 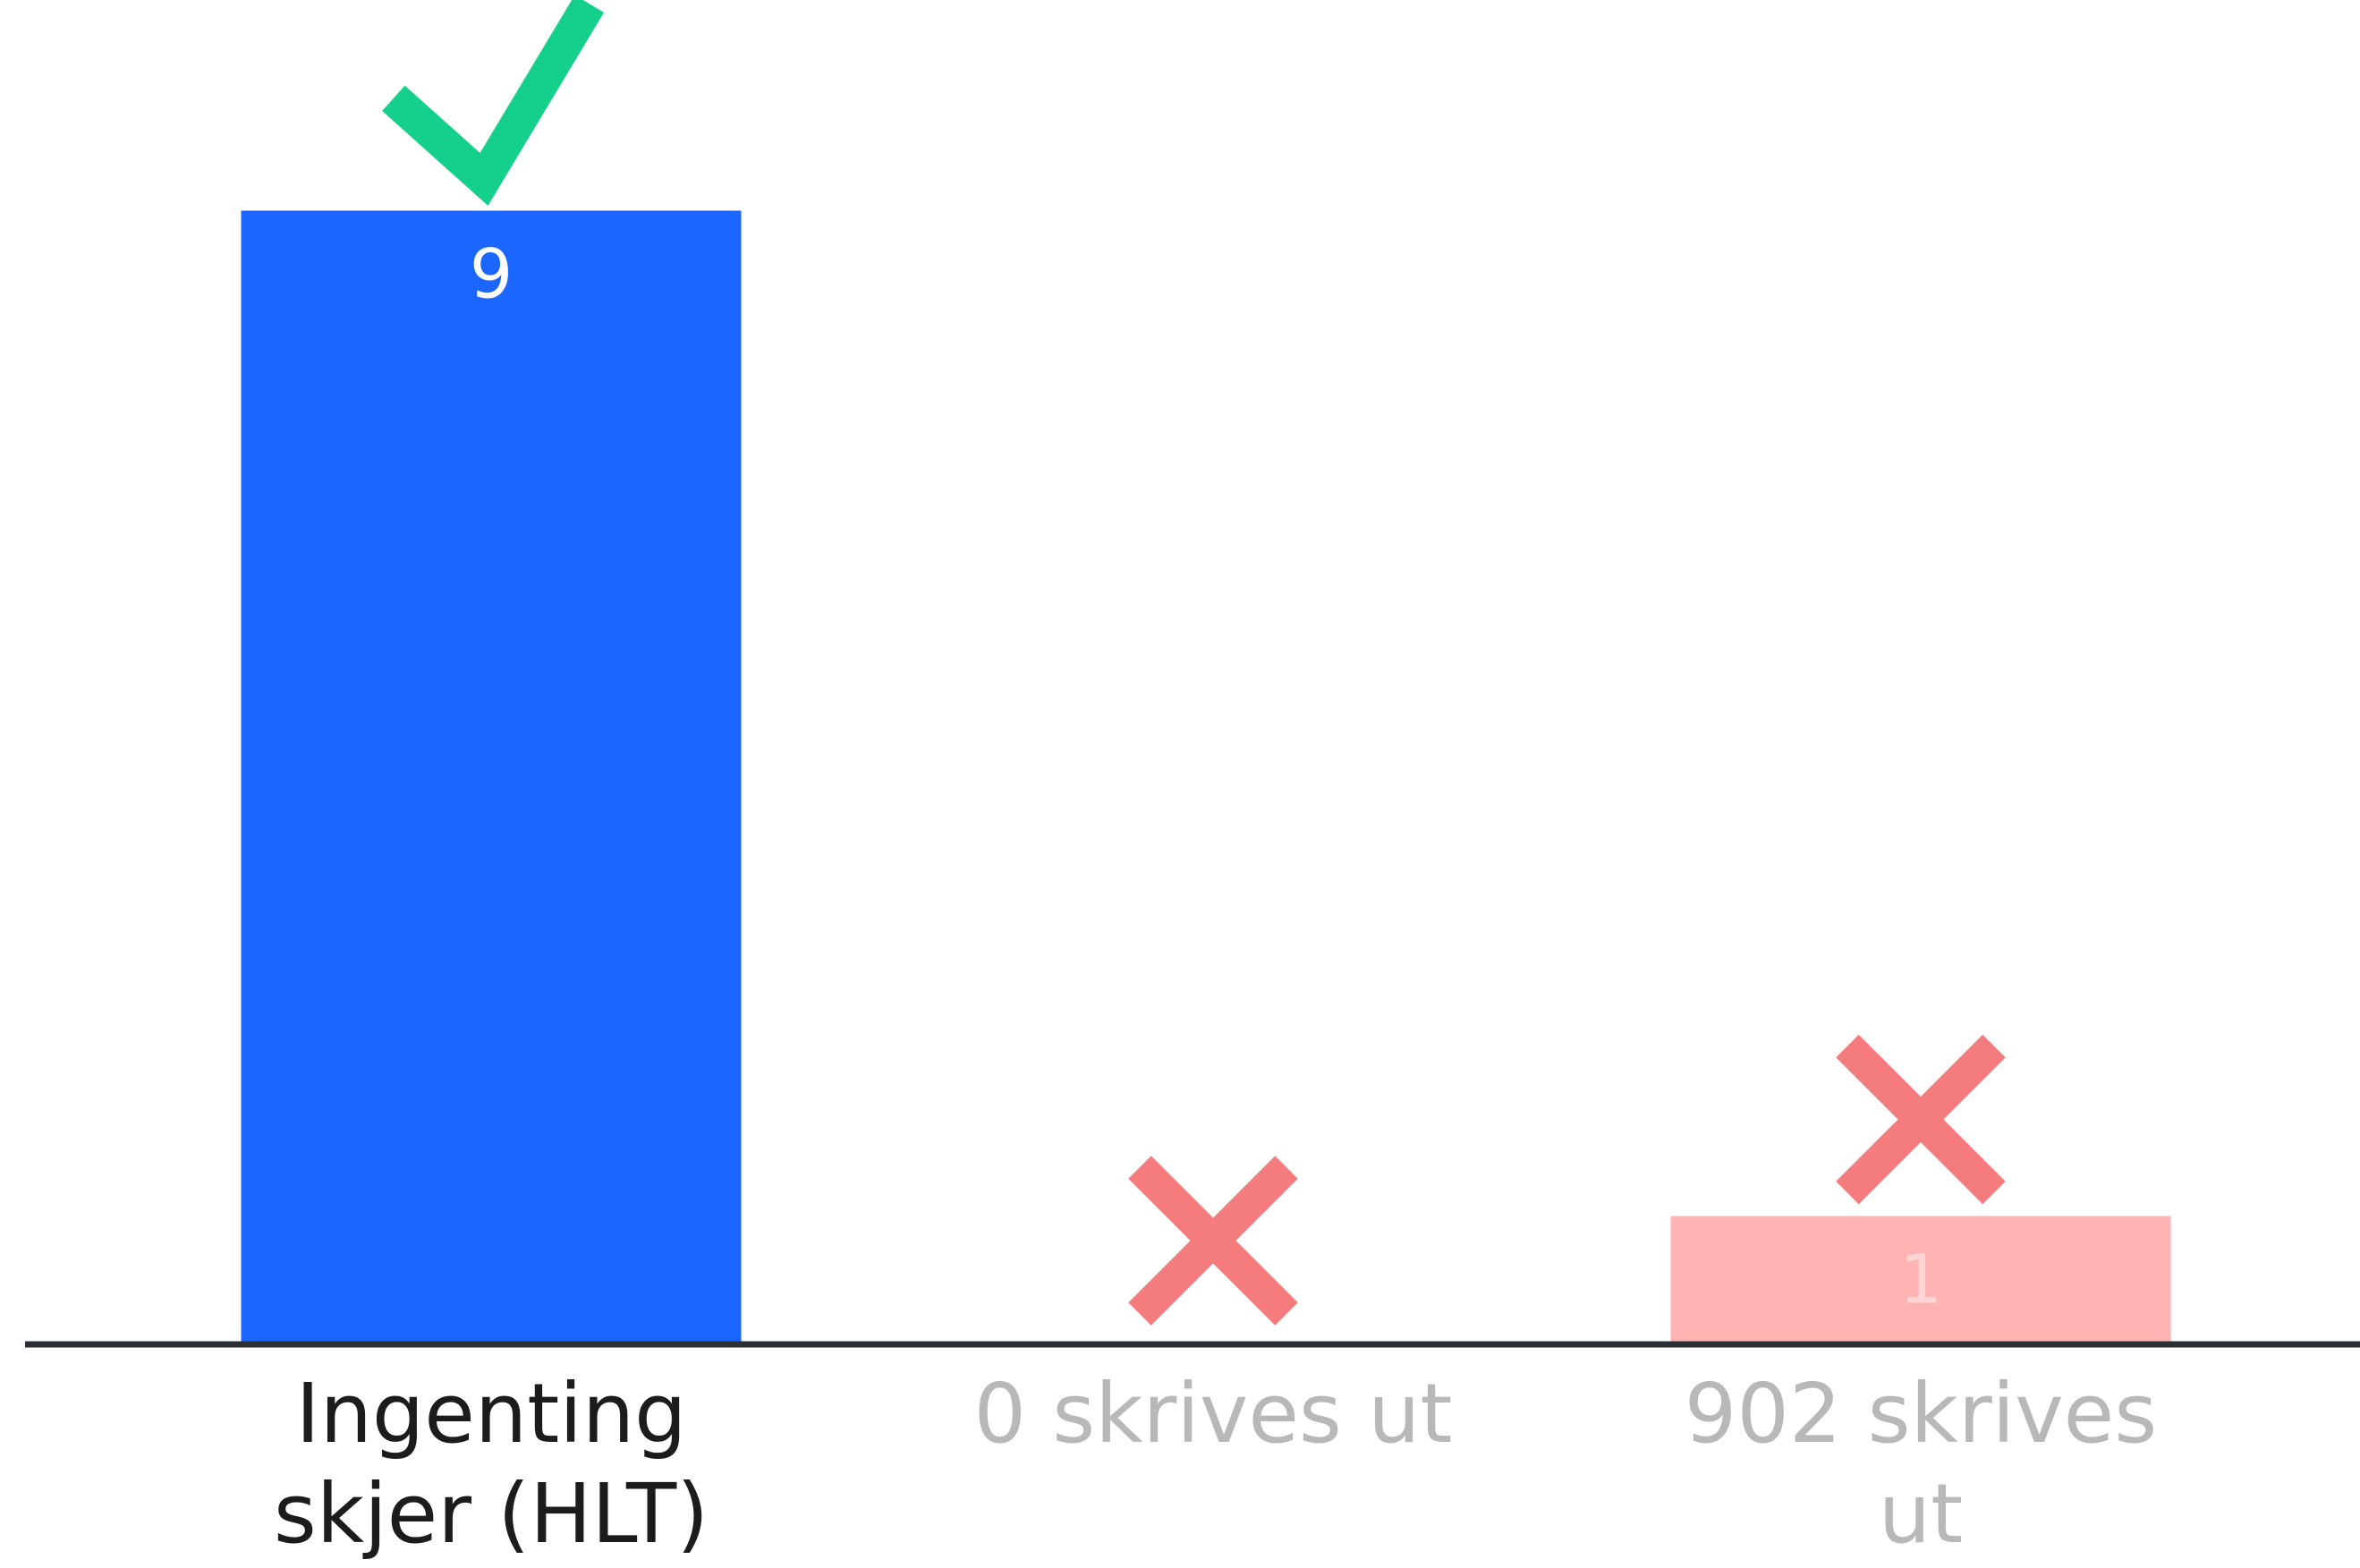 What do you see at coordinates (1921, 1514) in the screenshot?
I see `category-label-3-line-2: ut` at bounding box center [1921, 1514].